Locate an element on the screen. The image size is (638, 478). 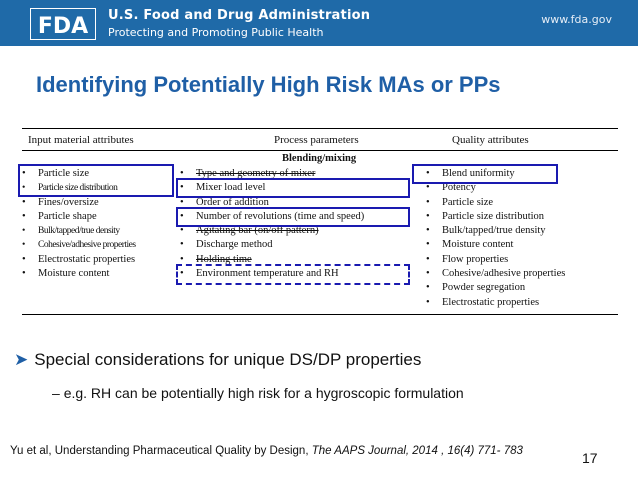
table-header-rule is located at coordinates (320, 150).